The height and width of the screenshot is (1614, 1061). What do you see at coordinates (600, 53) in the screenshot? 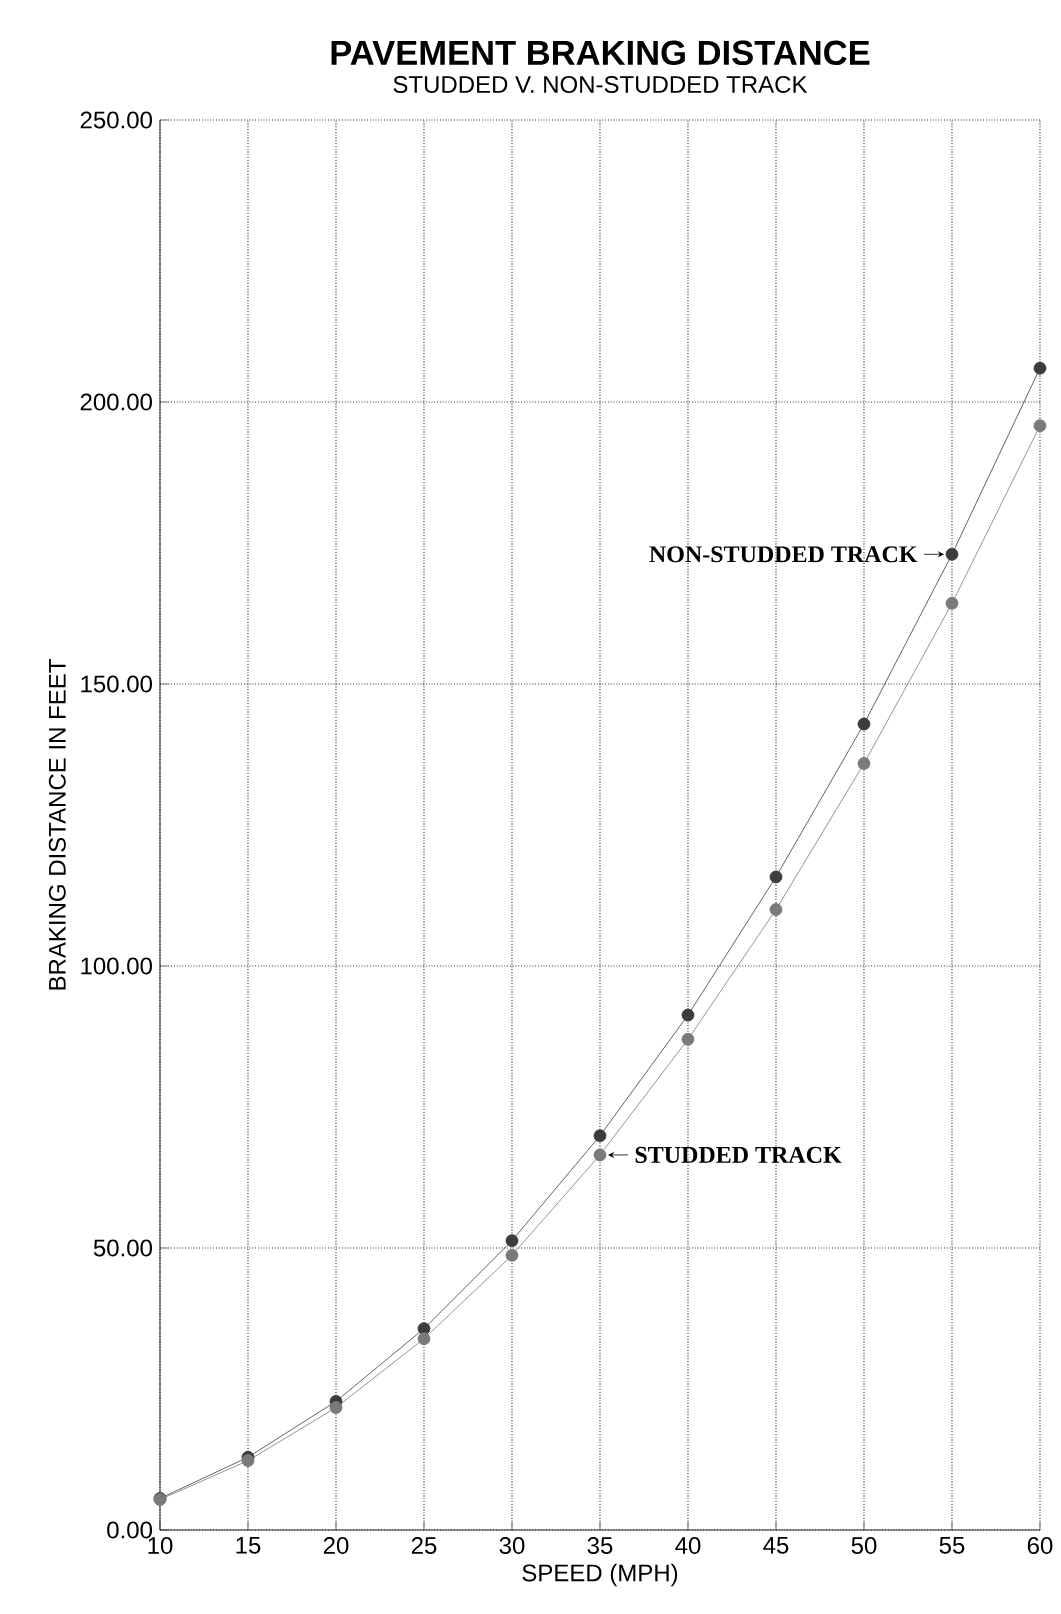
I see `chart-title: PAVEMENT BRAKING DISTANCE` at bounding box center [600, 53].